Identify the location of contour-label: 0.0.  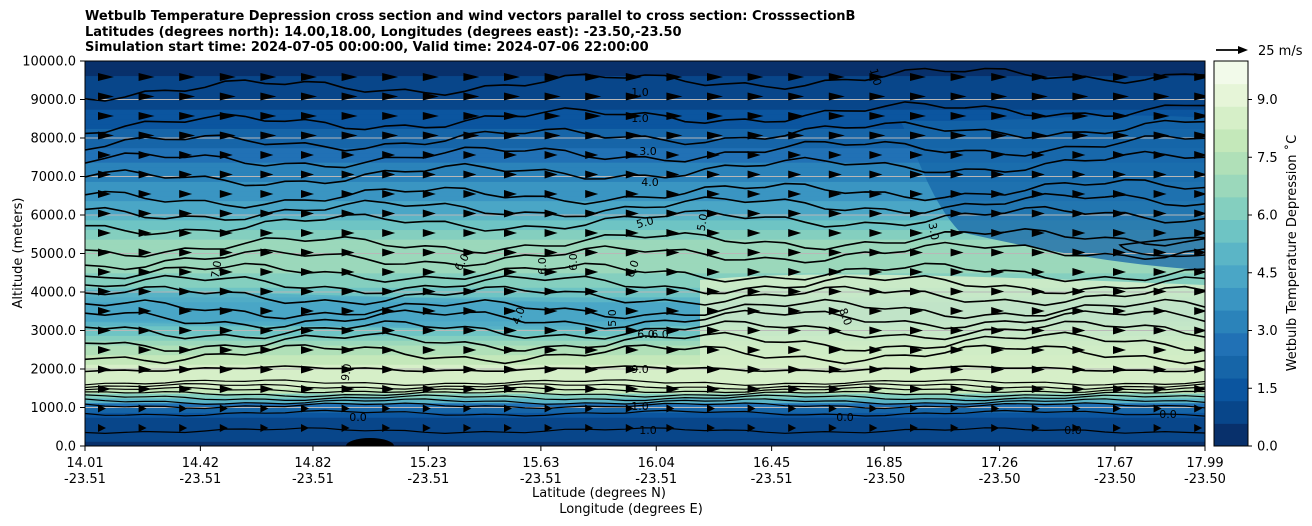
(358, 417).